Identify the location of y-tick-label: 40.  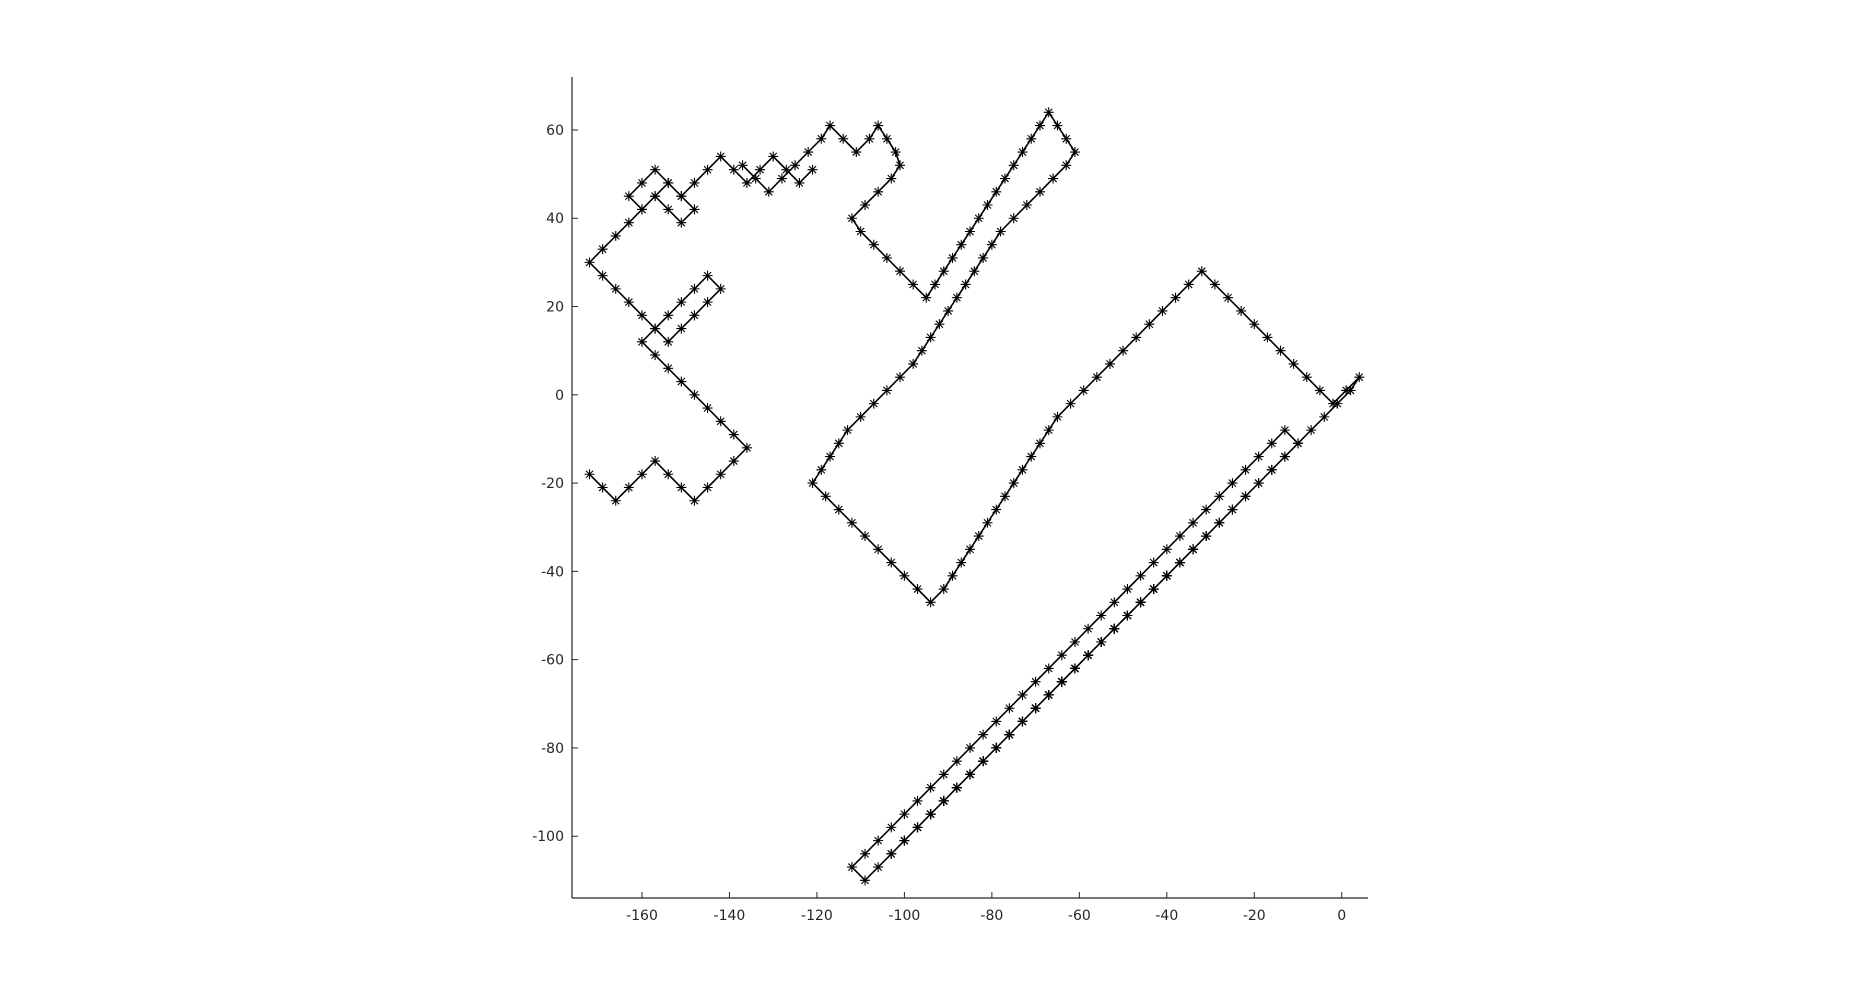
(555, 219).